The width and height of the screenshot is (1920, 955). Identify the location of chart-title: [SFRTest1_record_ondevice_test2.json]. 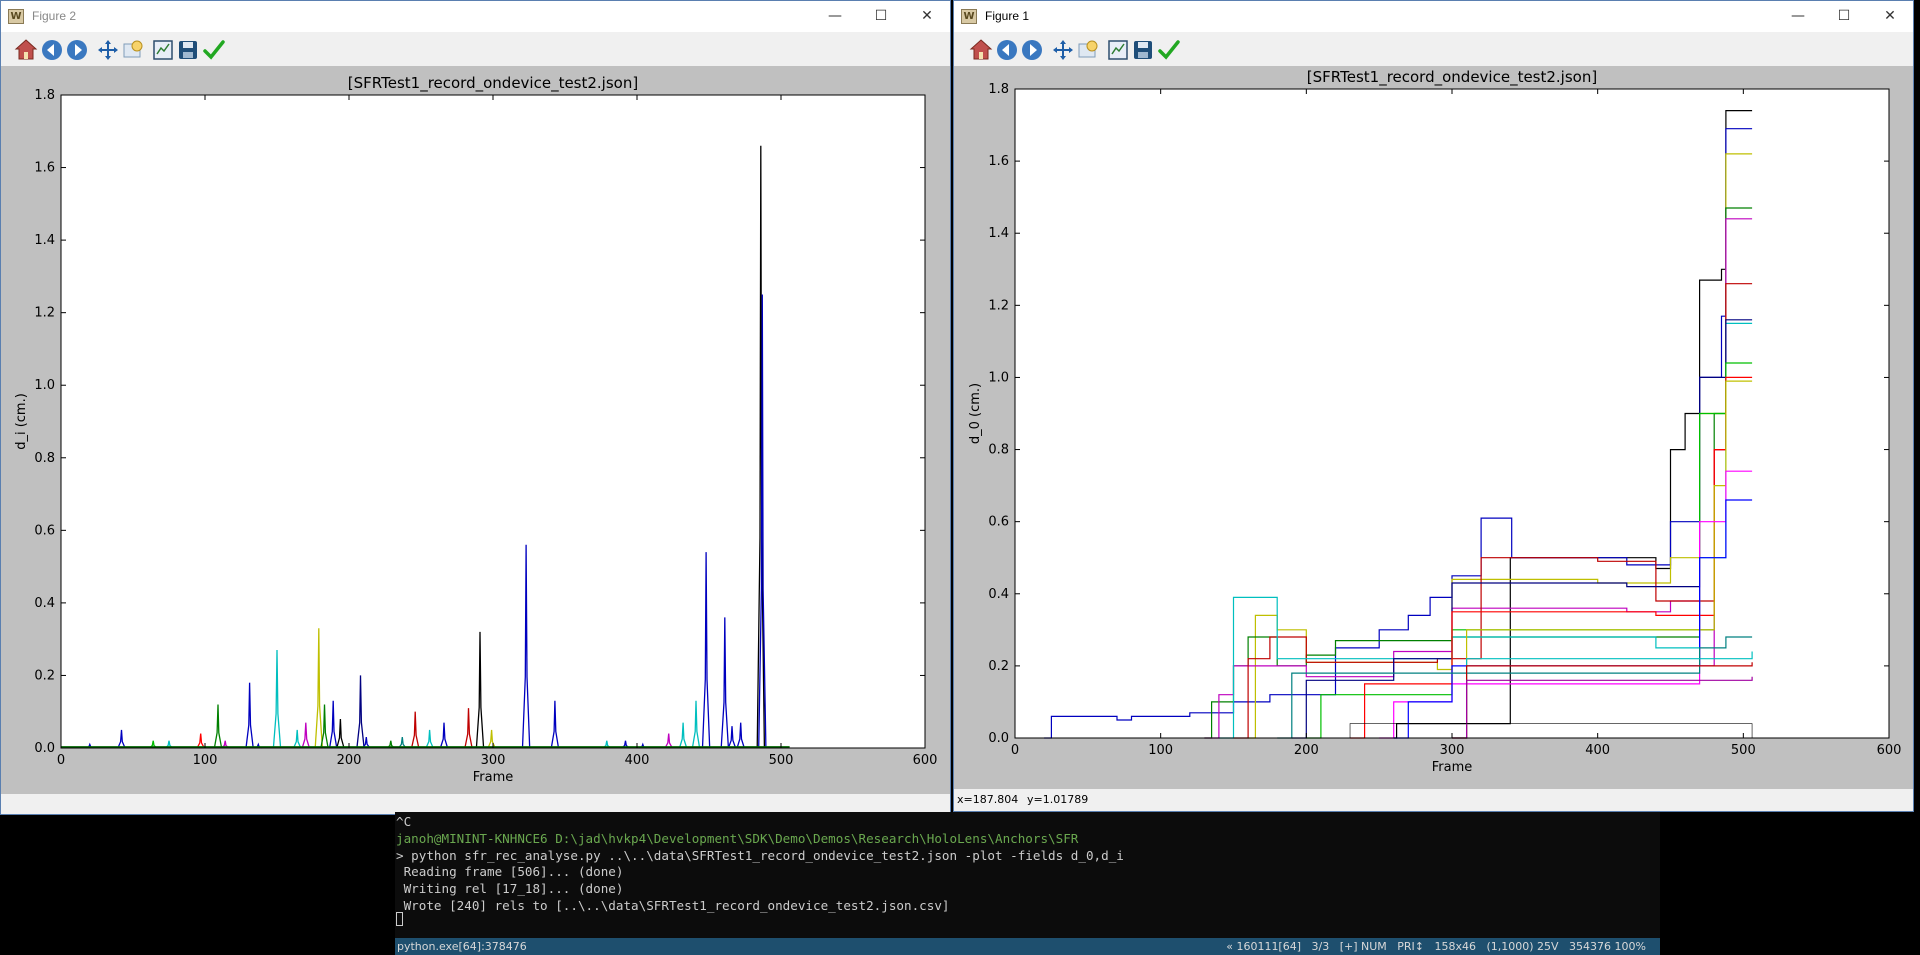
(1452, 77).